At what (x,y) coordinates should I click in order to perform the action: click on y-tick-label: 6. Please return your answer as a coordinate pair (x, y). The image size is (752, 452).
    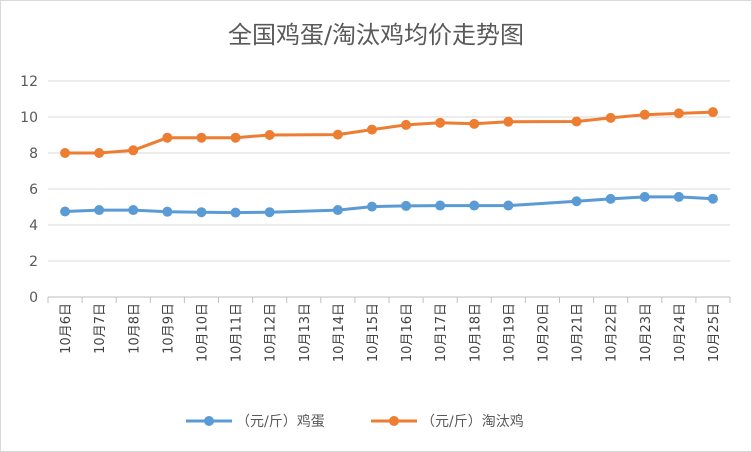
    Looking at the image, I should click on (33, 190).